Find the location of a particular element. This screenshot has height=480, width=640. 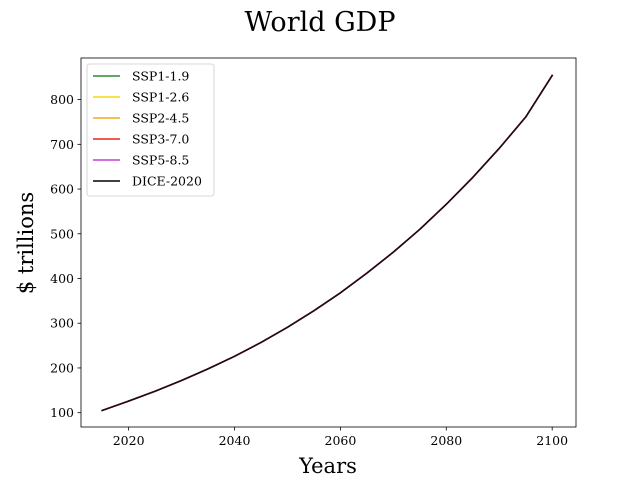

y-tick-label-100: 100 is located at coordinates (62, 412).